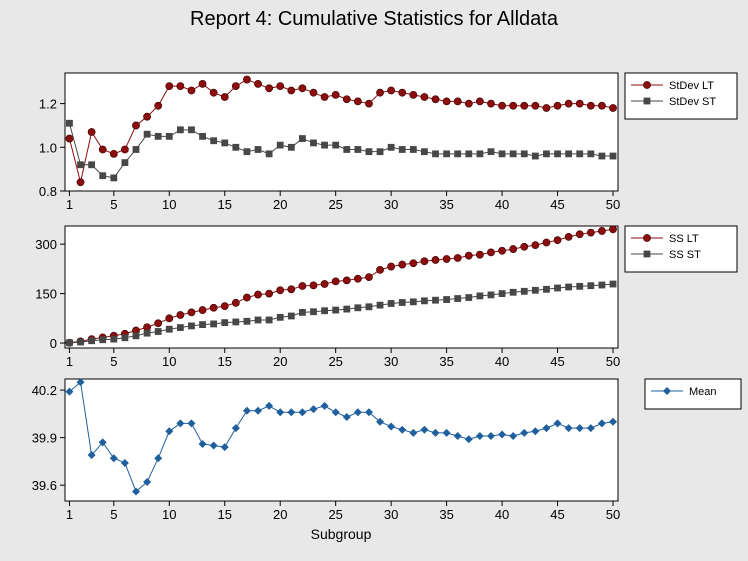  Describe the element at coordinates (113, 361) in the screenshot. I see `x-tick-label: 5` at that location.